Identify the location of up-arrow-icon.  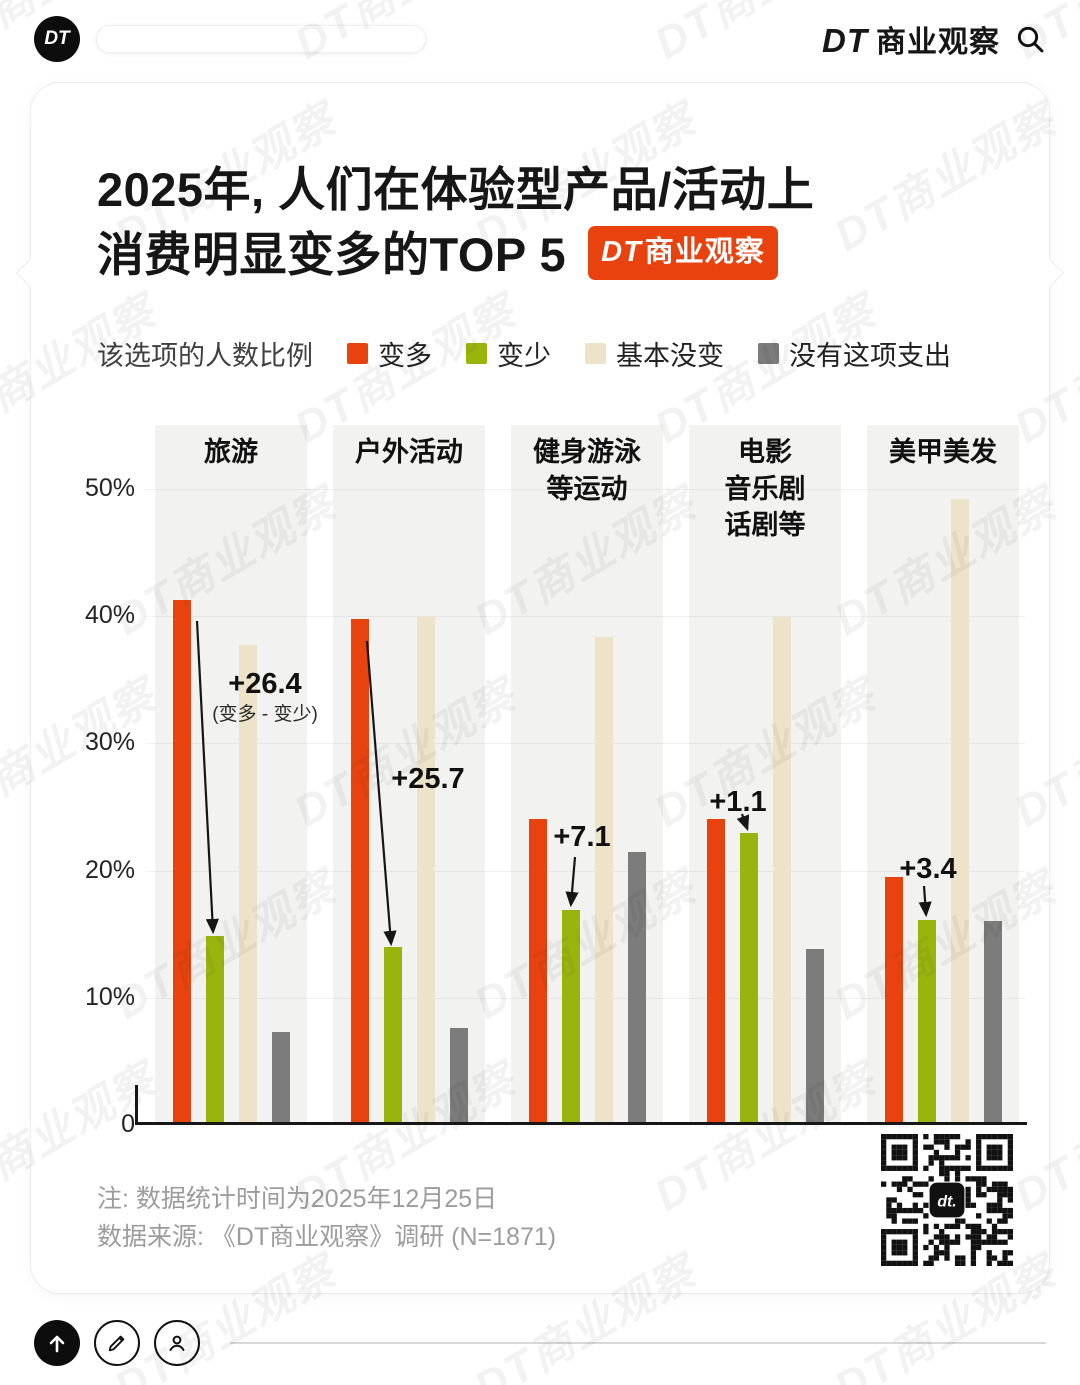
(57, 1343).